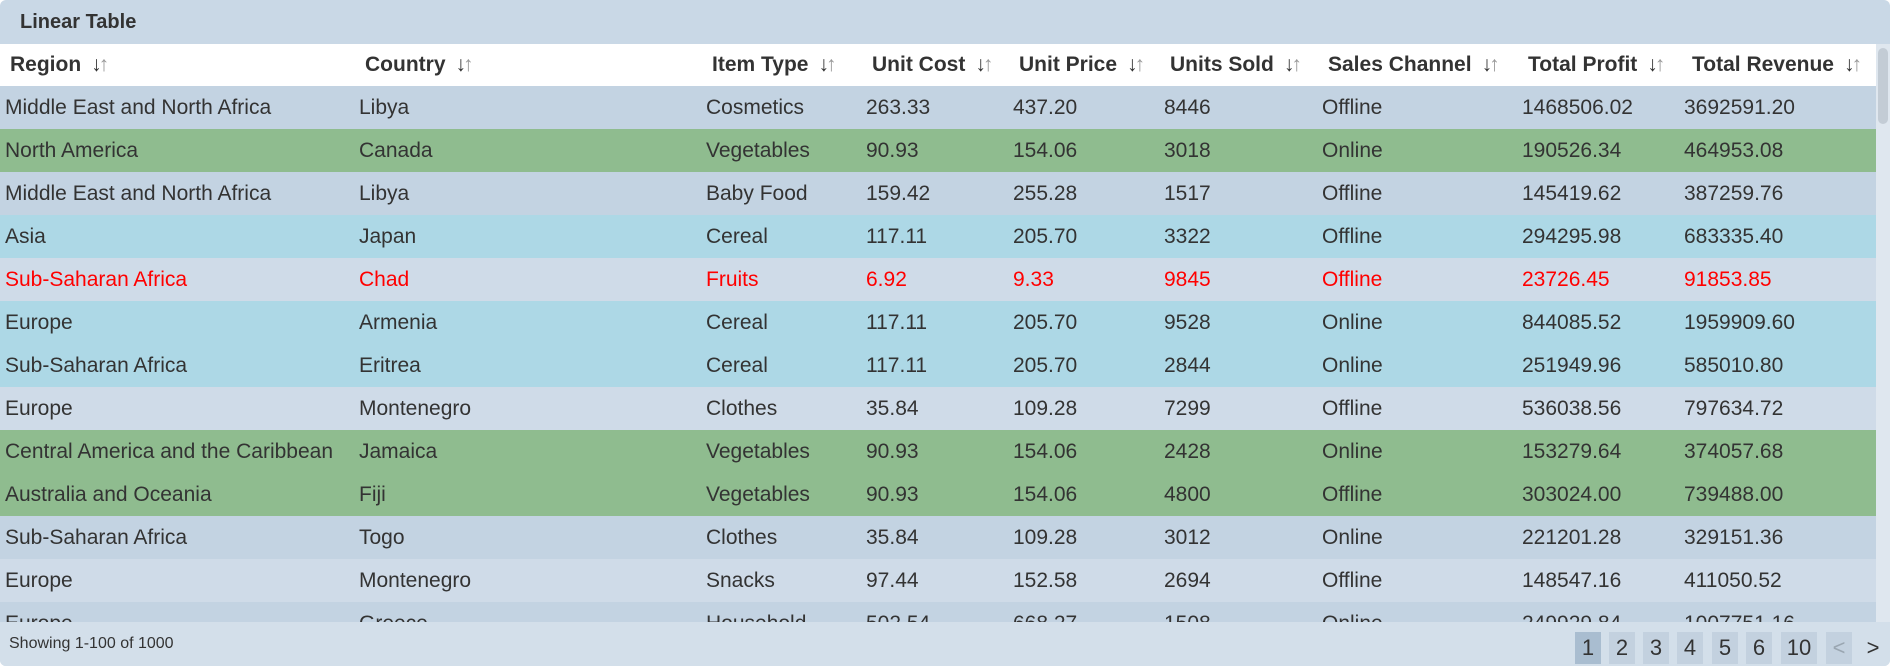 The image size is (1890, 666). What do you see at coordinates (1734, 236) in the screenshot?
I see `cell-total-revenue: 683335.40` at bounding box center [1734, 236].